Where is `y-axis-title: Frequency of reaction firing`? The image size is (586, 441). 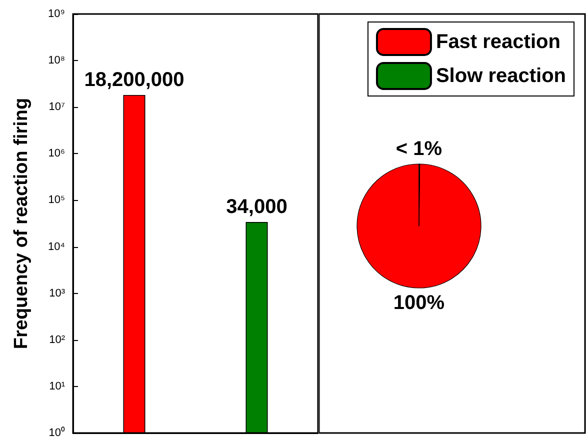
y-axis-title: Frequency of reaction firing is located at coordinates (21, 224).